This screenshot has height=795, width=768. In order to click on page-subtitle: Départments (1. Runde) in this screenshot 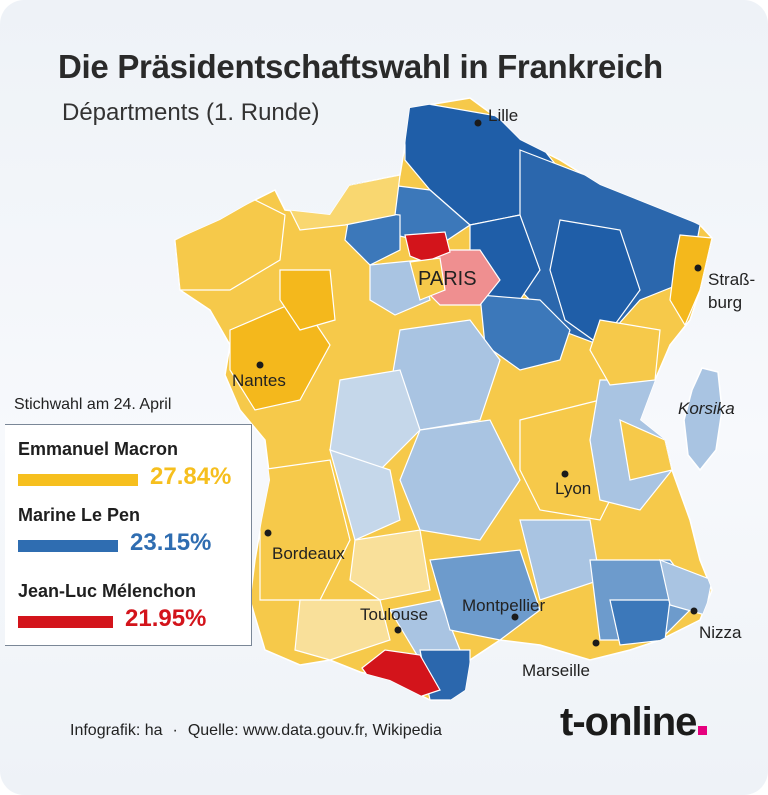, I will do `click(191, 112)`.